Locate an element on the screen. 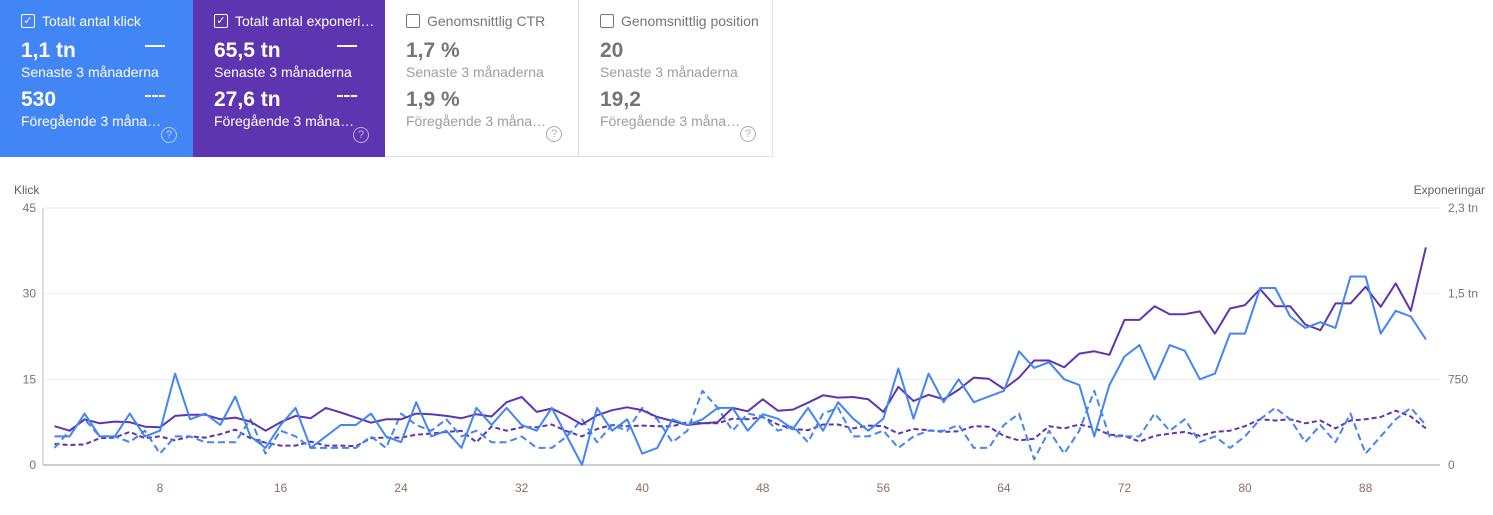  card-label: Genomsnittlig CTR is located at coordinates (486, 21).